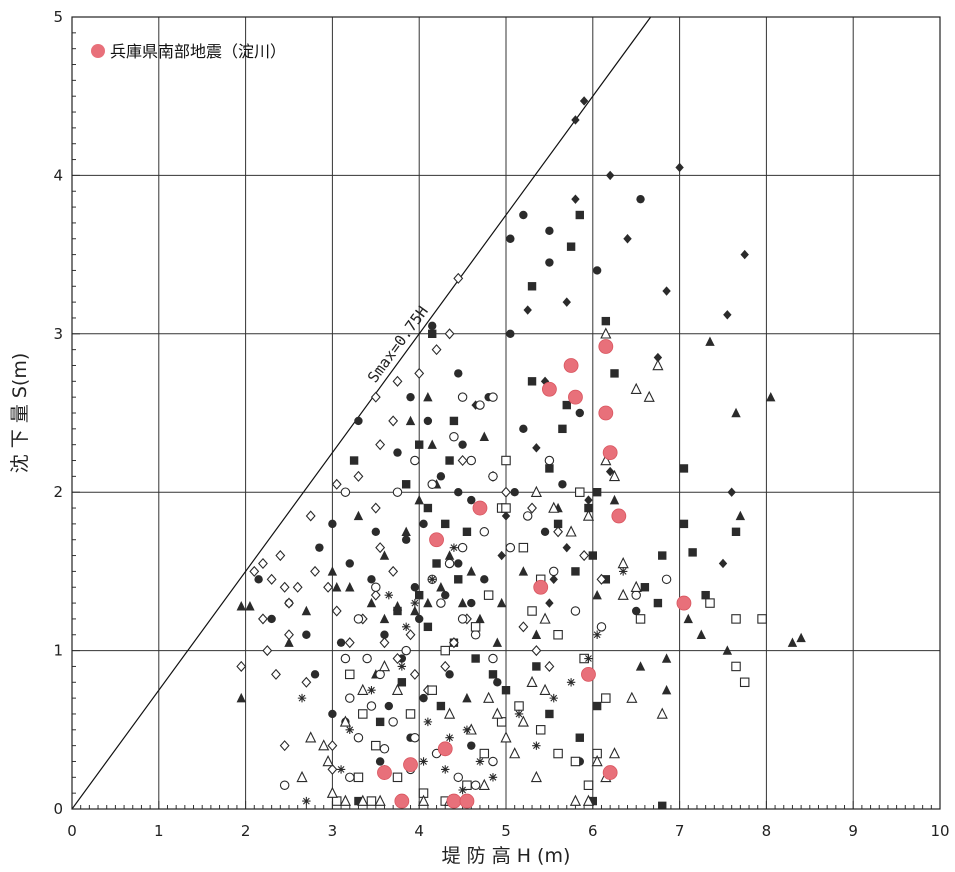  Describe the element at coordinates (98, 51) in the screenshot. I see `legend-marker` at that location.